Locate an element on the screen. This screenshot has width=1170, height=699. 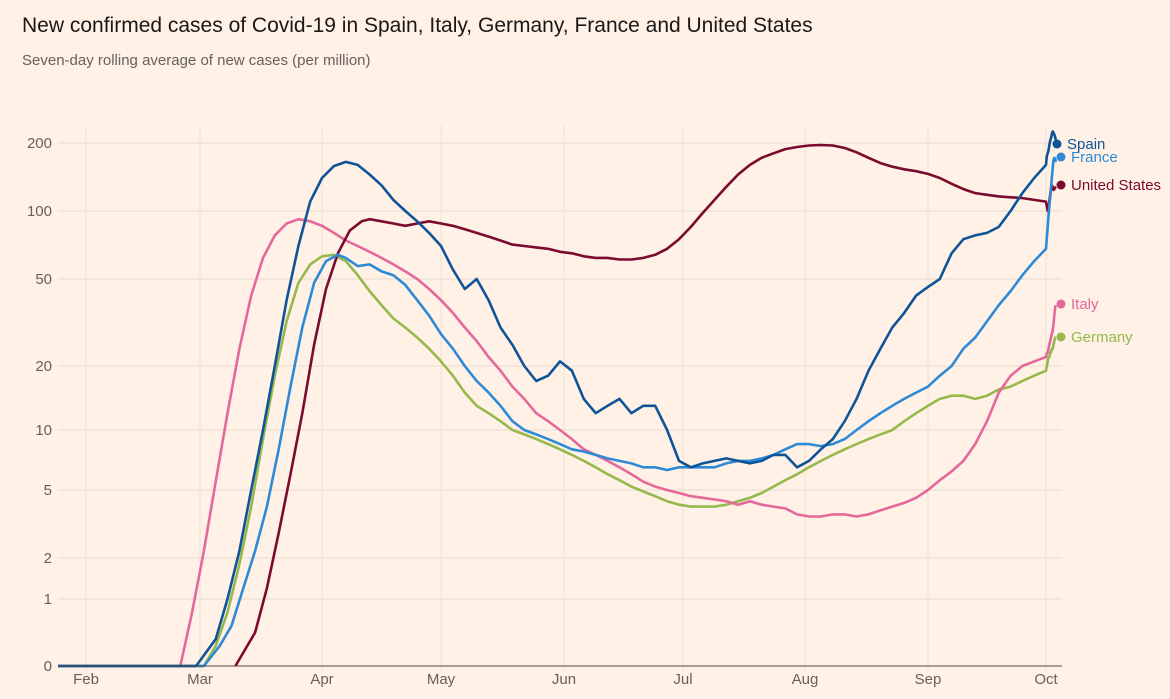
y-tick-label: 200 is located at coordinates (39, 143).